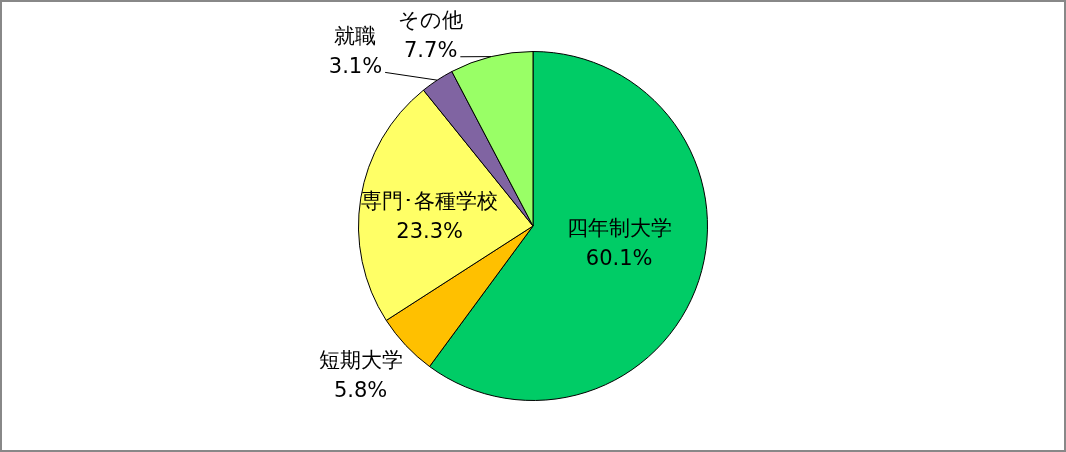 This screenshot has width=1066, height=452. What do you see at coordinates (429, 230) in the screenshot?
I see `data-label: 23.3%` at bounding box center [429, 230].